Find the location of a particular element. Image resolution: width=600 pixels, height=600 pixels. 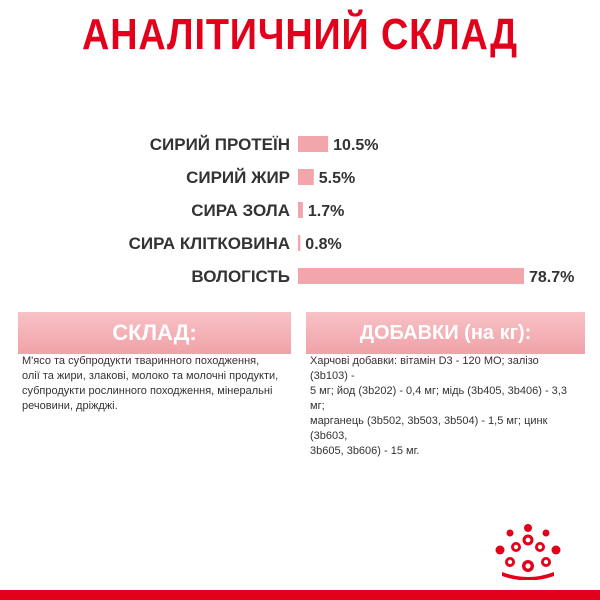

bar-value-label: 5.5% is located at coordinates (337, 178).